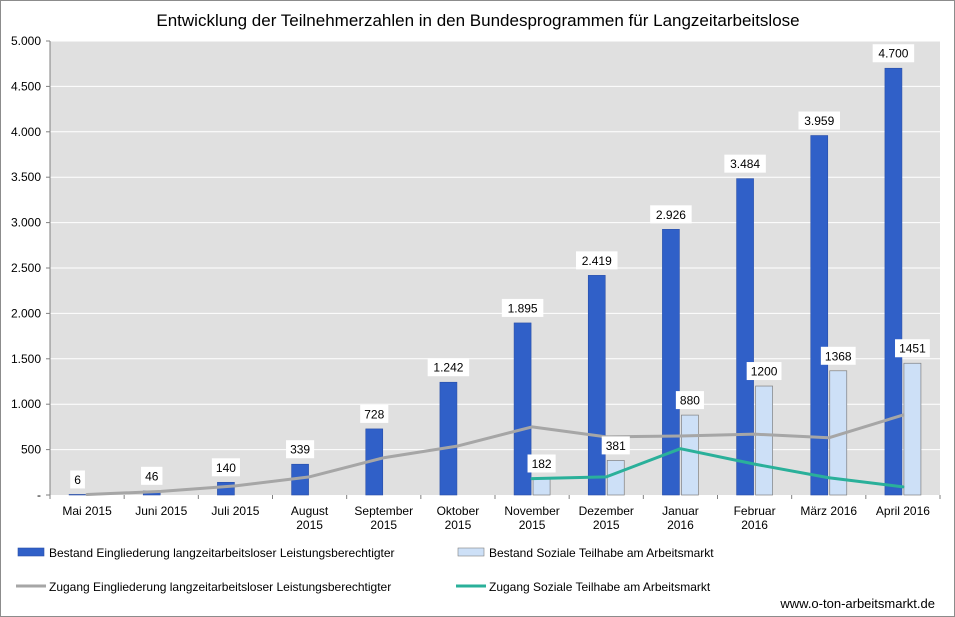 This screenshot has width=955, height=617. What do you see at coordinates (26, 268) in the screenshot?
I see `y-tick-label: 2.500` at bounding box center [26, 268].